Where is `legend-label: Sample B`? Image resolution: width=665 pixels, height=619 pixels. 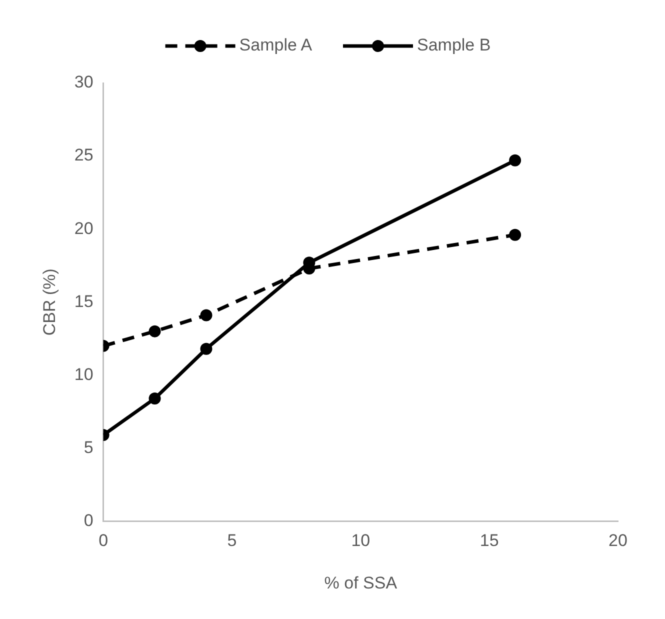 legend-label: Sample B is located at coordinates (454, 45).